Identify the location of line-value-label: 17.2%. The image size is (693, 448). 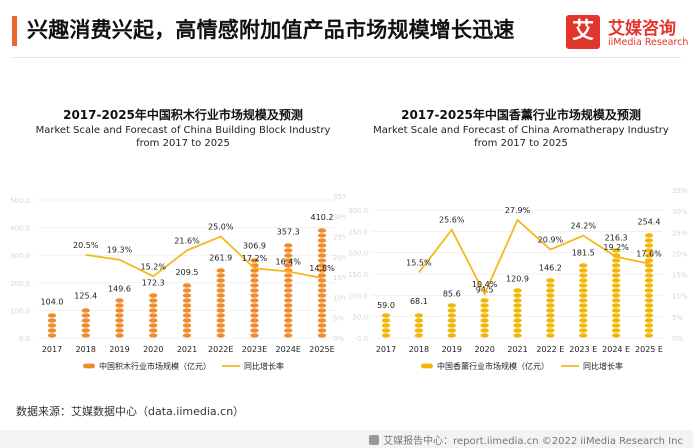
(255, 258).